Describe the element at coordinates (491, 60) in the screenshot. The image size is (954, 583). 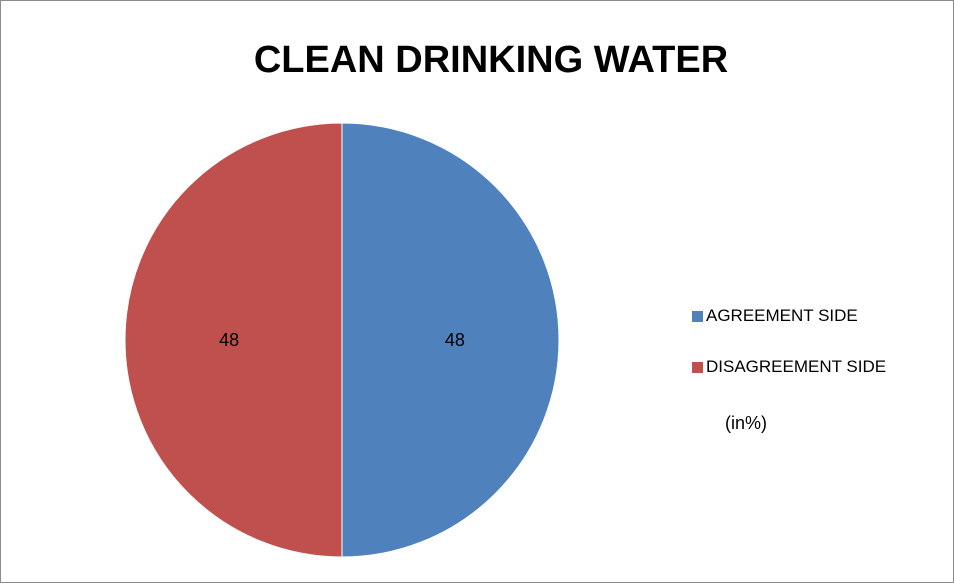
I see `chart-title: CLEAN DRINKING WATER` at that location.